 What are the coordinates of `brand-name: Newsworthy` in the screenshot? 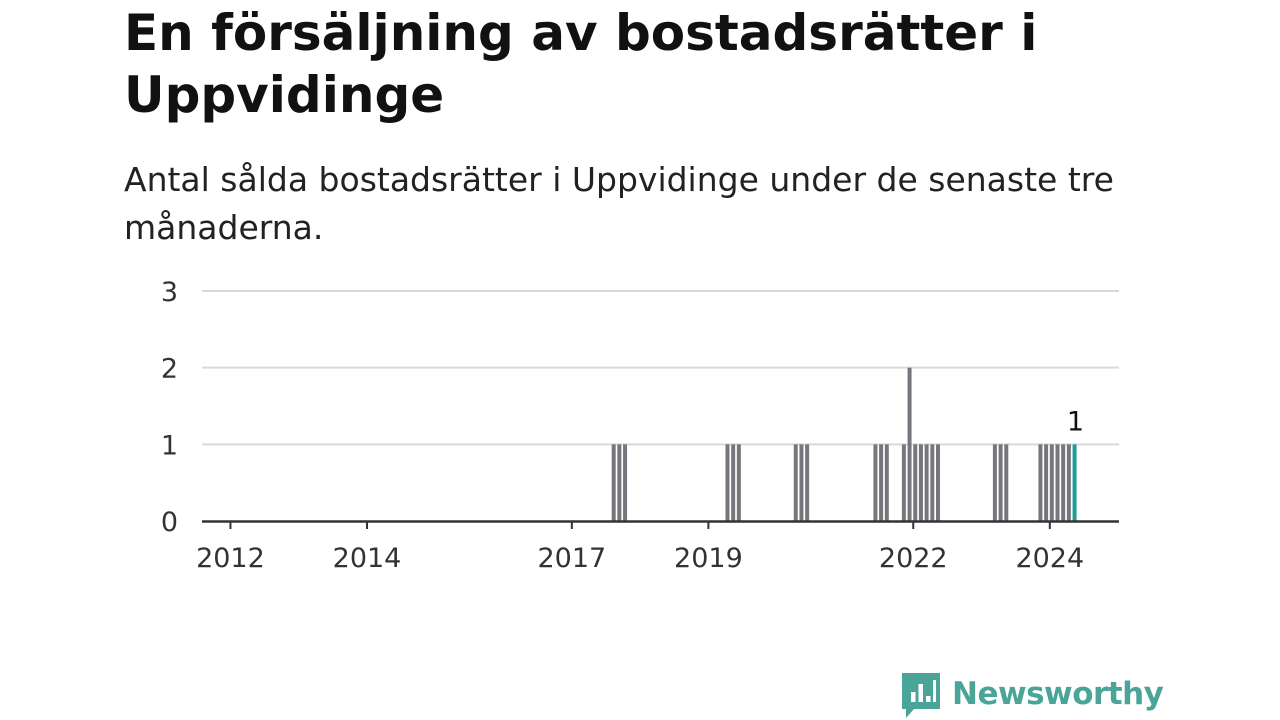 It's located at (1058, 694).